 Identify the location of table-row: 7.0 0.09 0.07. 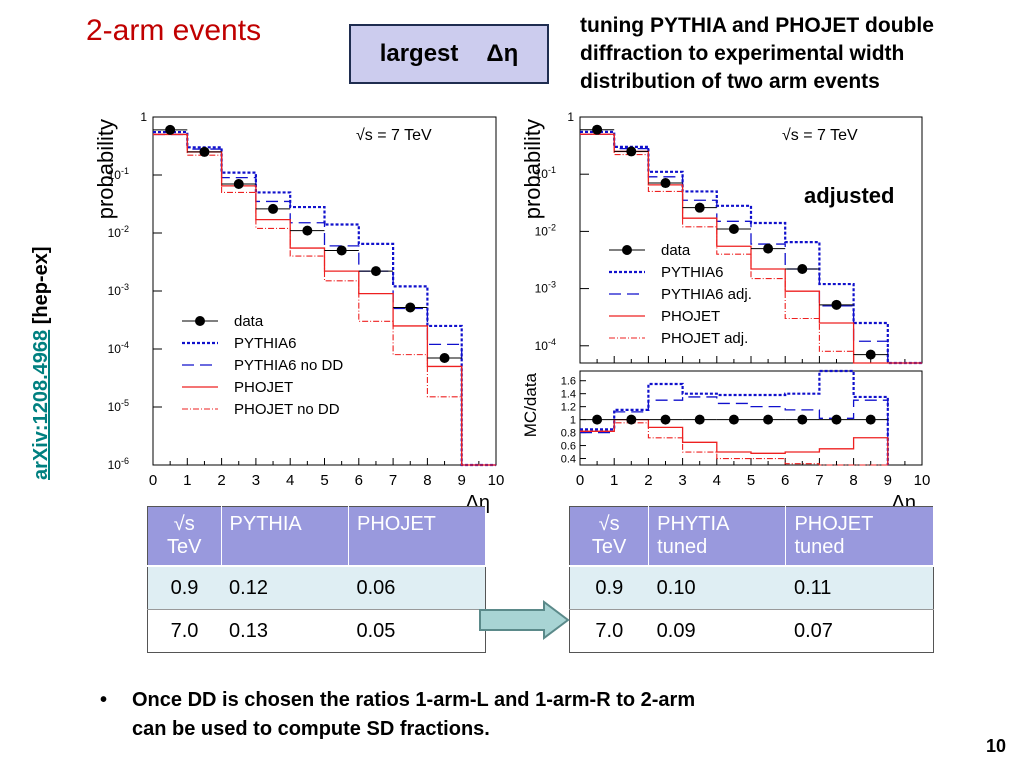
(751, 631).